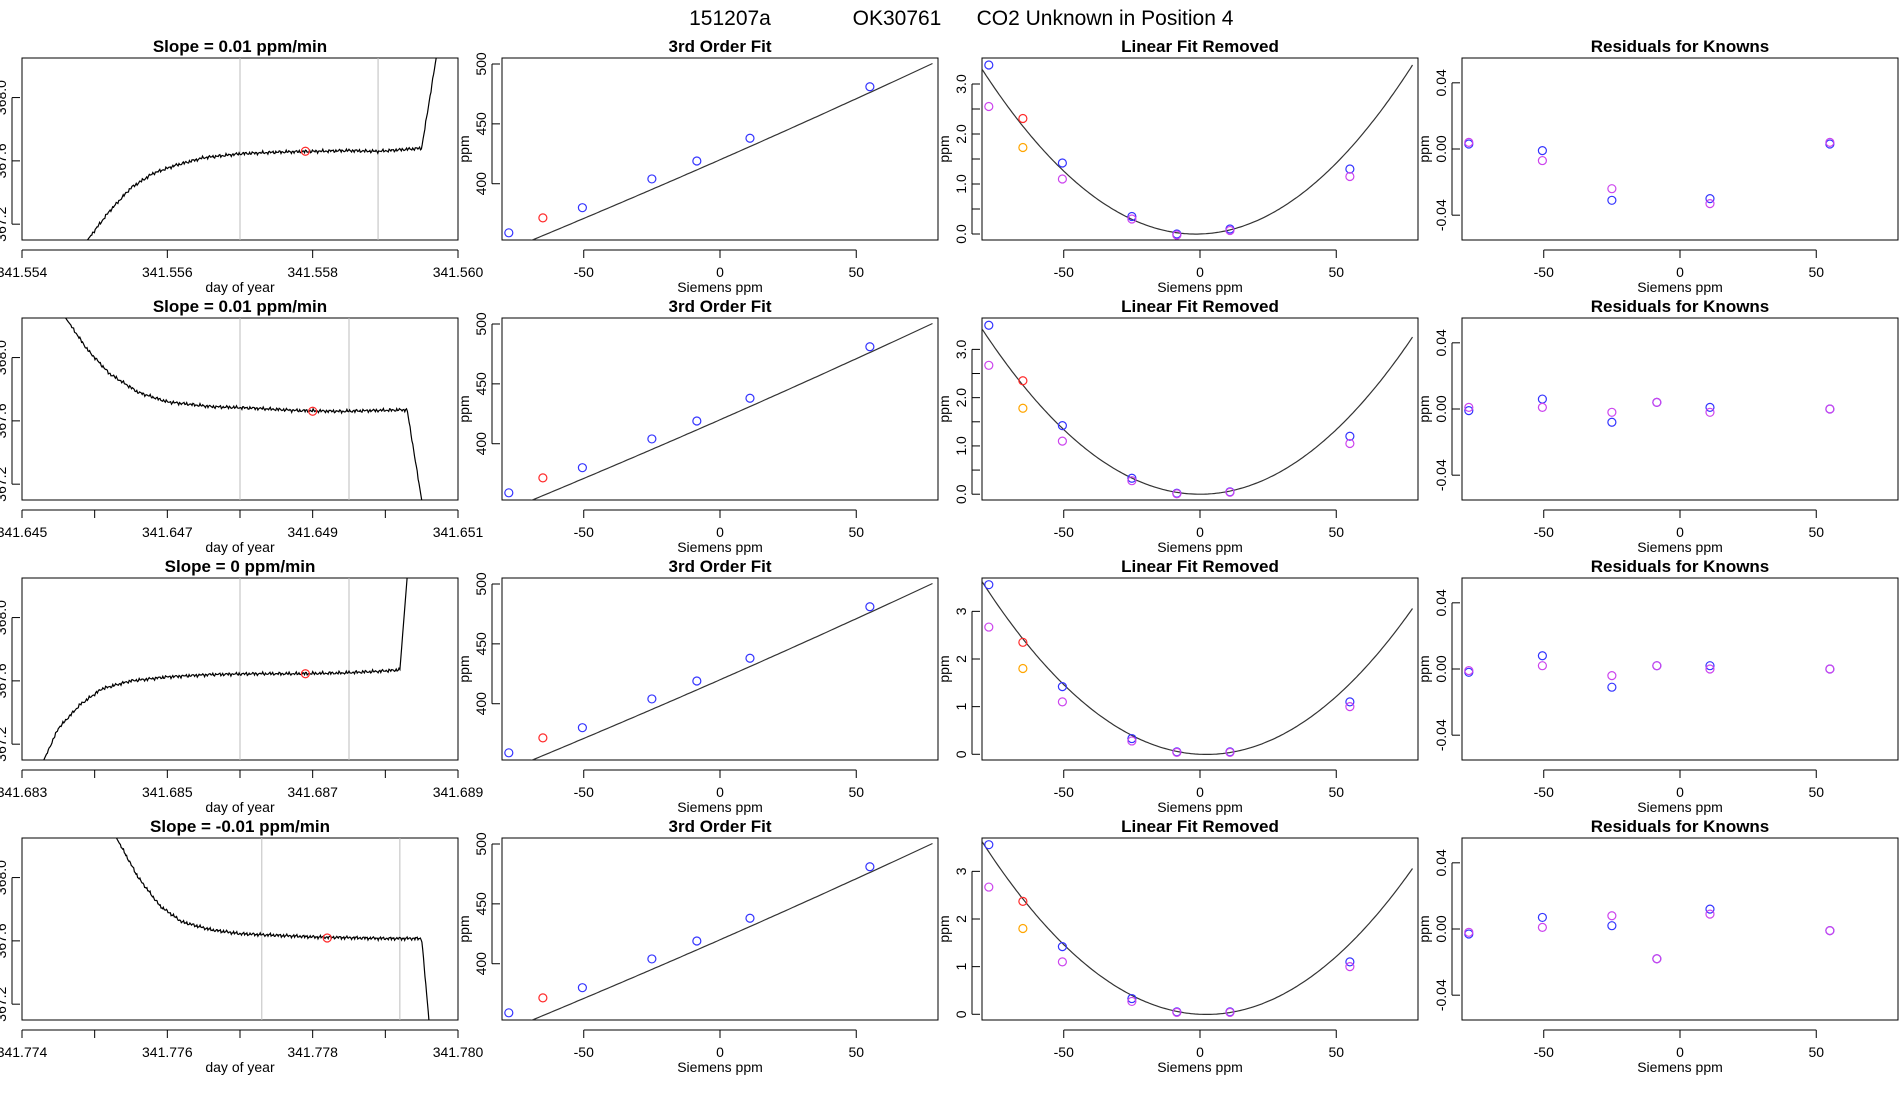 This screenshot has width=1900, height=1100. What do you see at coordinates (961, 446) in the screenshot?
I see `y-tick-label: 1.0` at bounding box center [961, 446].